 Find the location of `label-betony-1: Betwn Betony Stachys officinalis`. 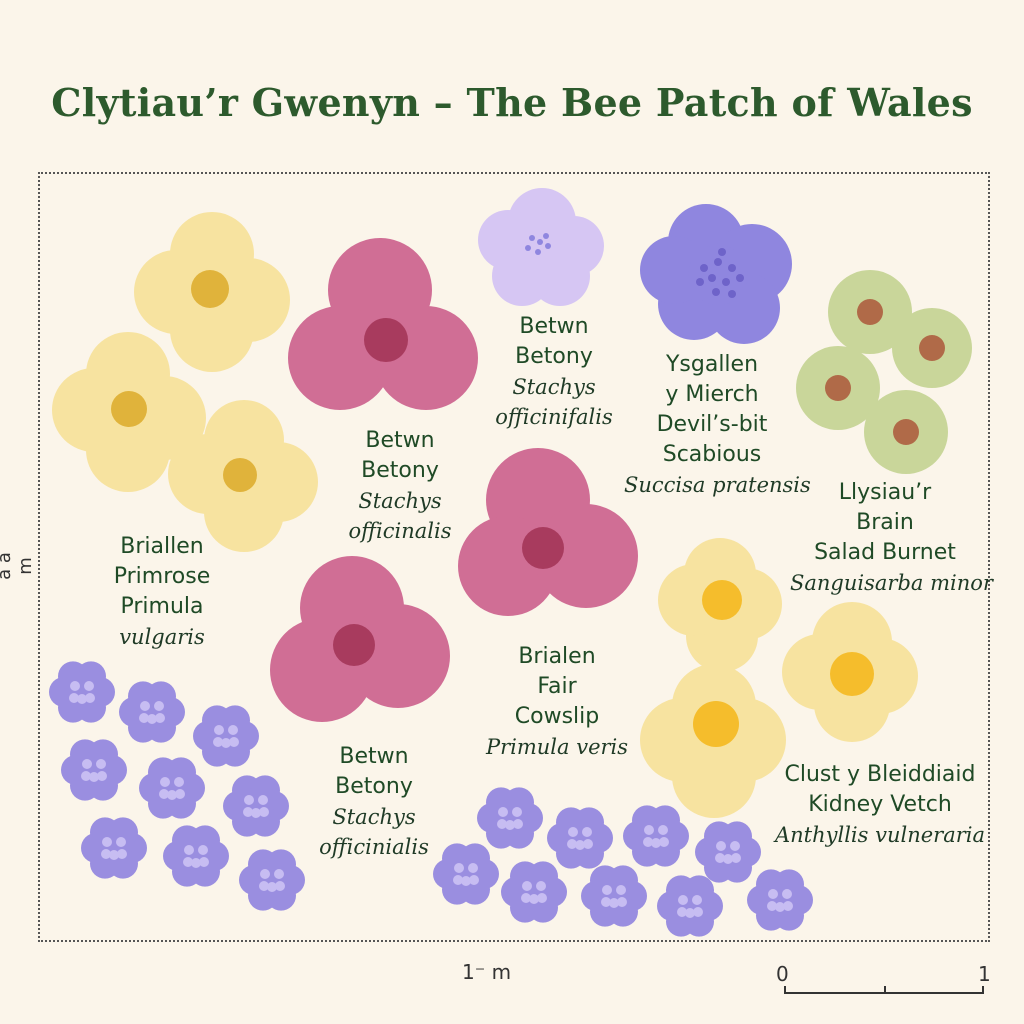

label-betony-1: Betwn Betony Stachys officinalis is located at coordinates (400, 486).